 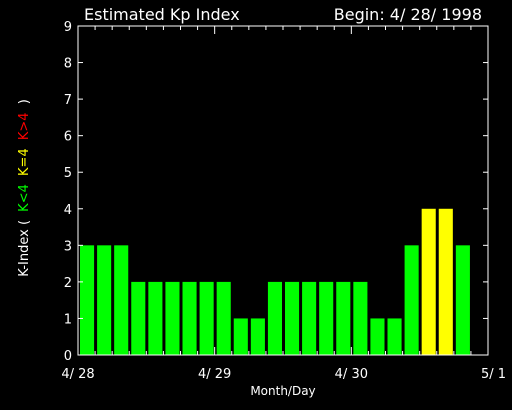 What do you see at coordinates (493, 374) in the screenshot?
I see `x-tick-label-3: 5/ 1` at bounding box center [493, 374].